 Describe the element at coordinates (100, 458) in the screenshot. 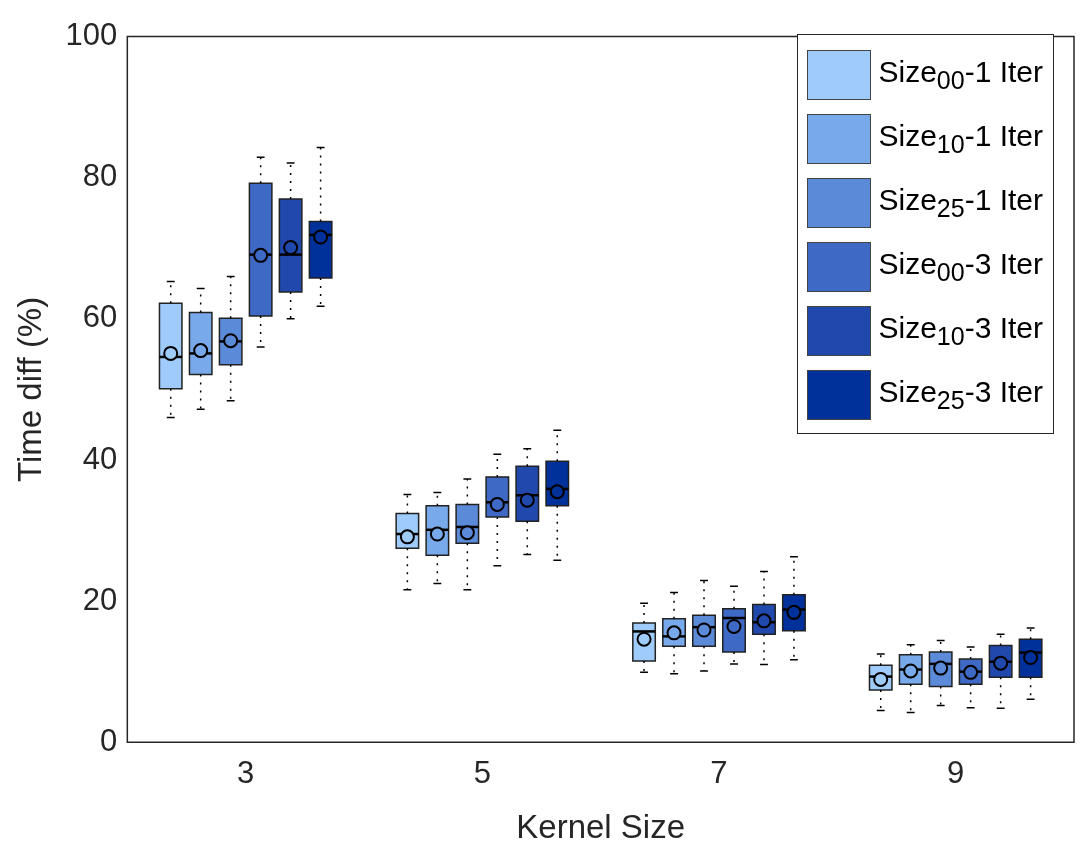

I see `y-tick-label: 40` at that location.